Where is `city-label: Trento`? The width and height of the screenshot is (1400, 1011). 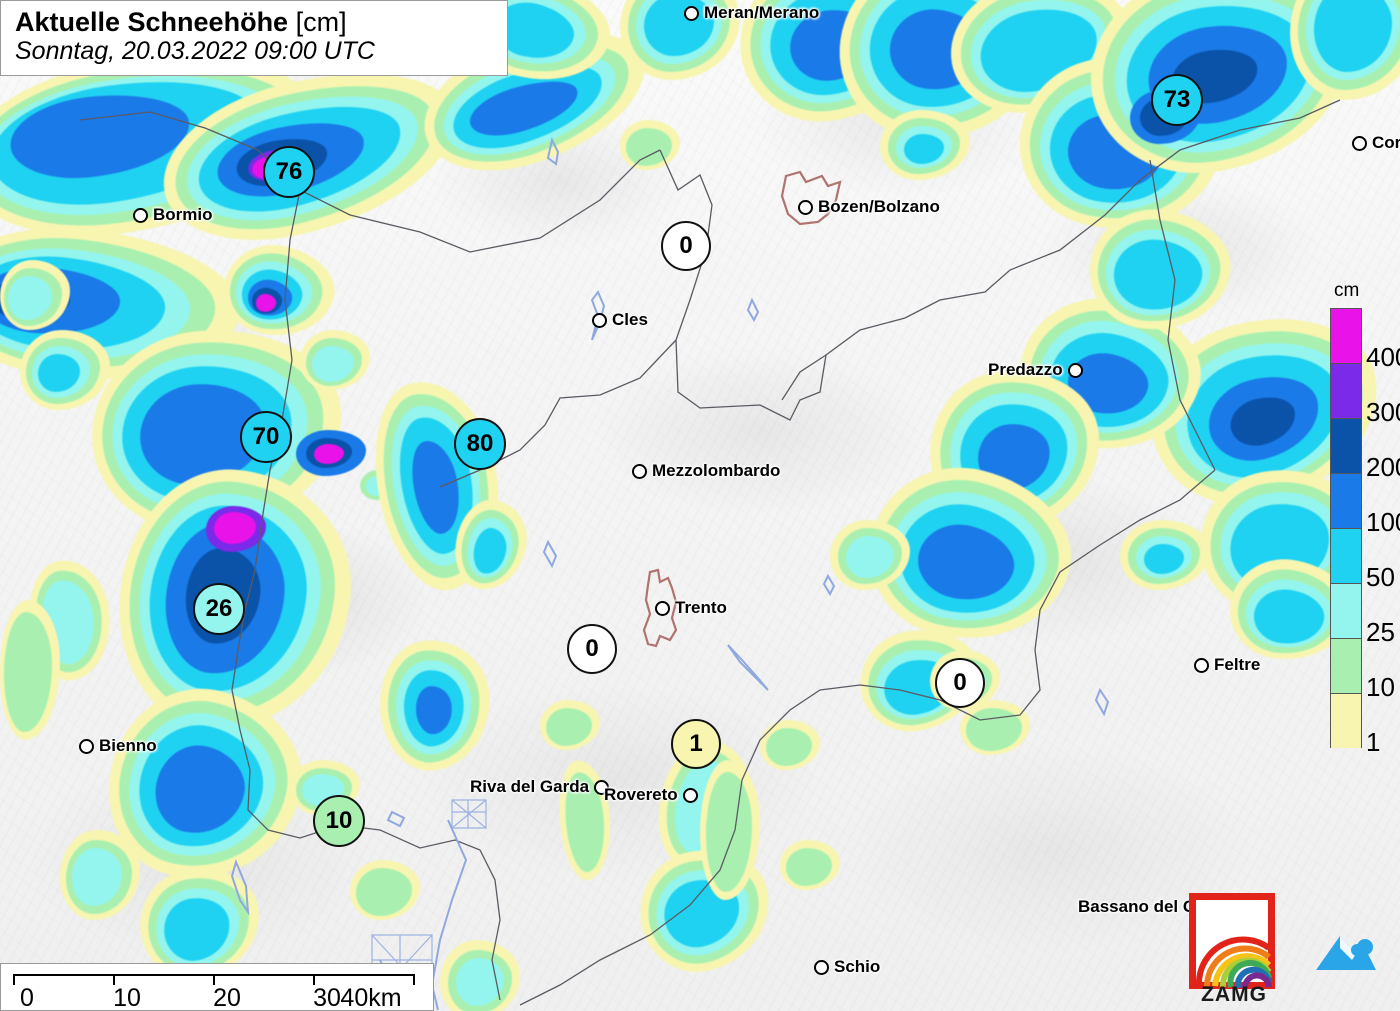
city-label: Trento is located at coordinates (691, 608).